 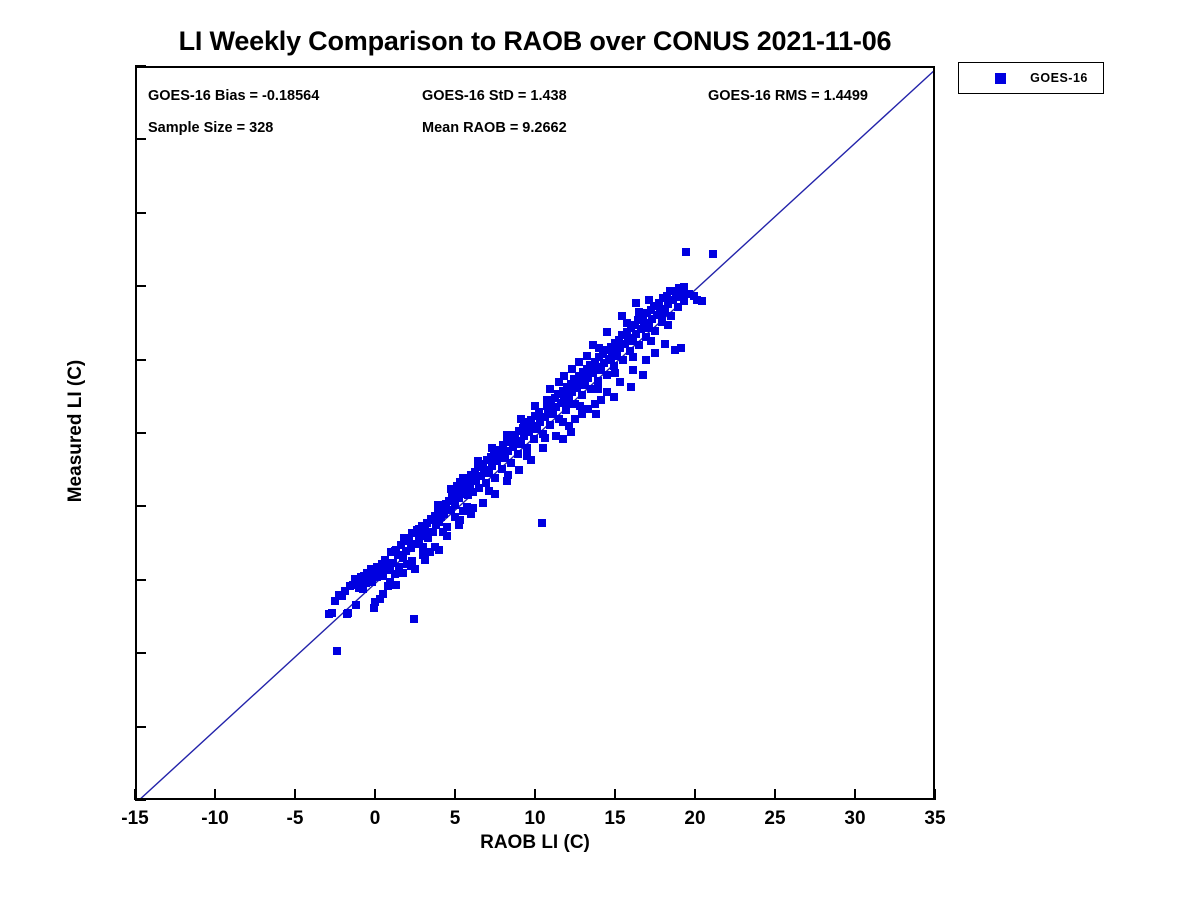 I want to click on x-tick-label: -5, so click(x=295, y=818).